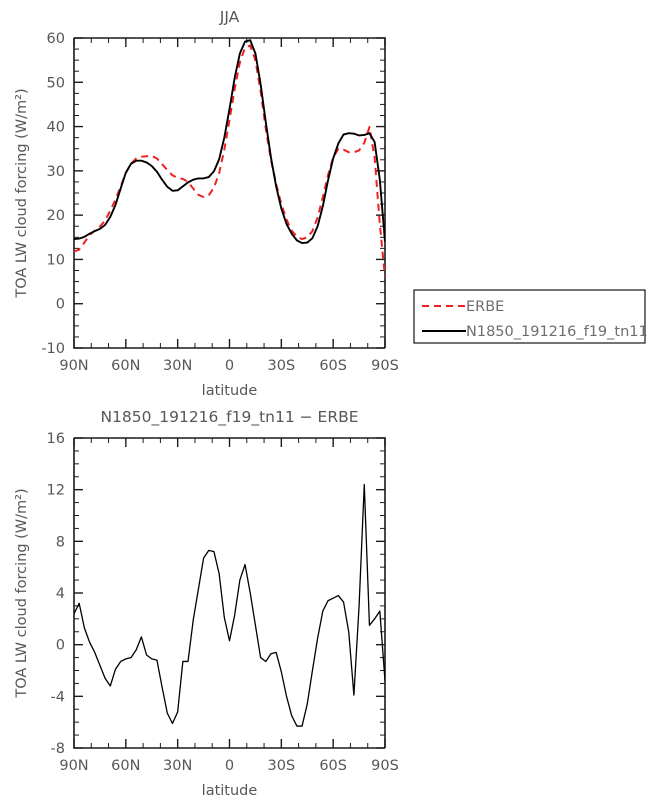  I want to click on legend-box, so click(529, 316).